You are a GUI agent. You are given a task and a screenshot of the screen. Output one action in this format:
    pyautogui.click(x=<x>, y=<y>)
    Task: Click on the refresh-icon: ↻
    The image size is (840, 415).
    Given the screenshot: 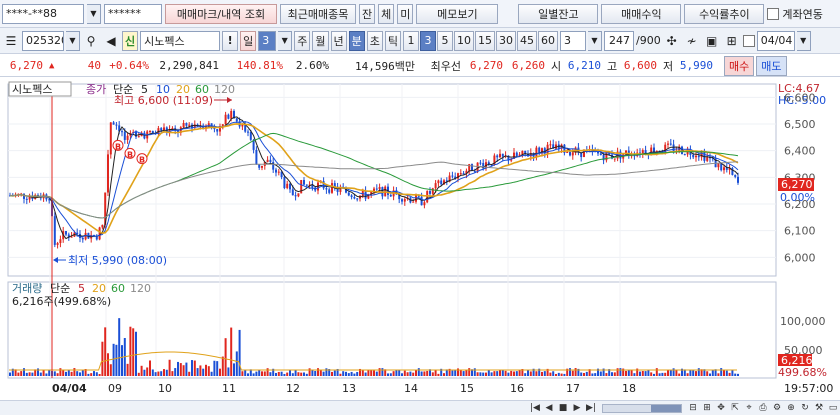 What is the action you would take?
    pyautogui.click(x=805, y=408)
    